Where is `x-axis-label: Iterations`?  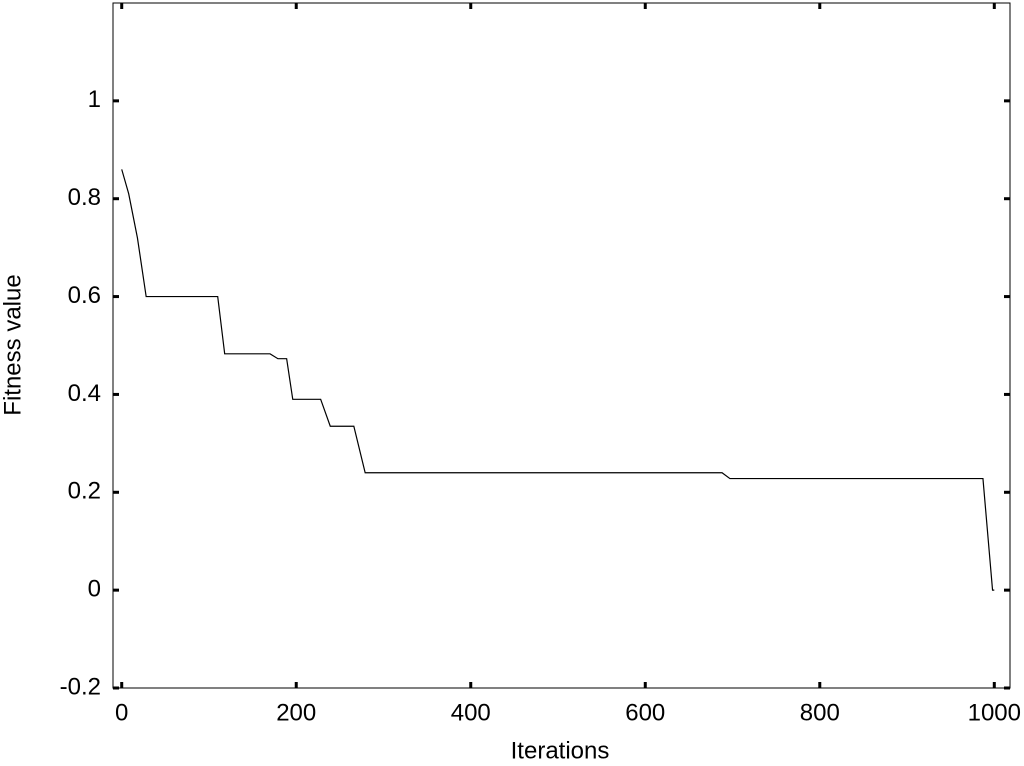
x-axis-label: Iterations is located at coordinates (560, 750).